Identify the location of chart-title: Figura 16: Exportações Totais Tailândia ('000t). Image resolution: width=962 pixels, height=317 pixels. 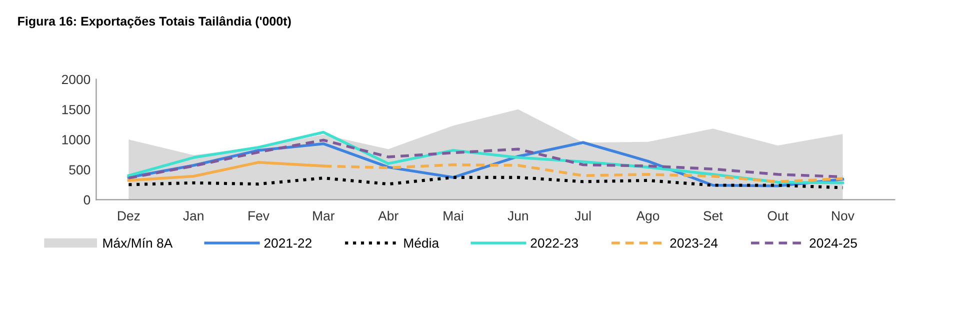
(154, 22).